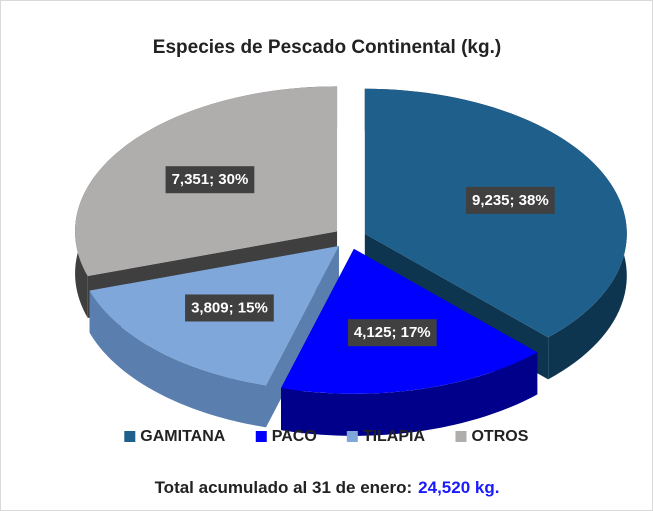  Describe the element at coordinates (394, 436) in the screenshot. I see `legend-label: TILAPIA` at that location.